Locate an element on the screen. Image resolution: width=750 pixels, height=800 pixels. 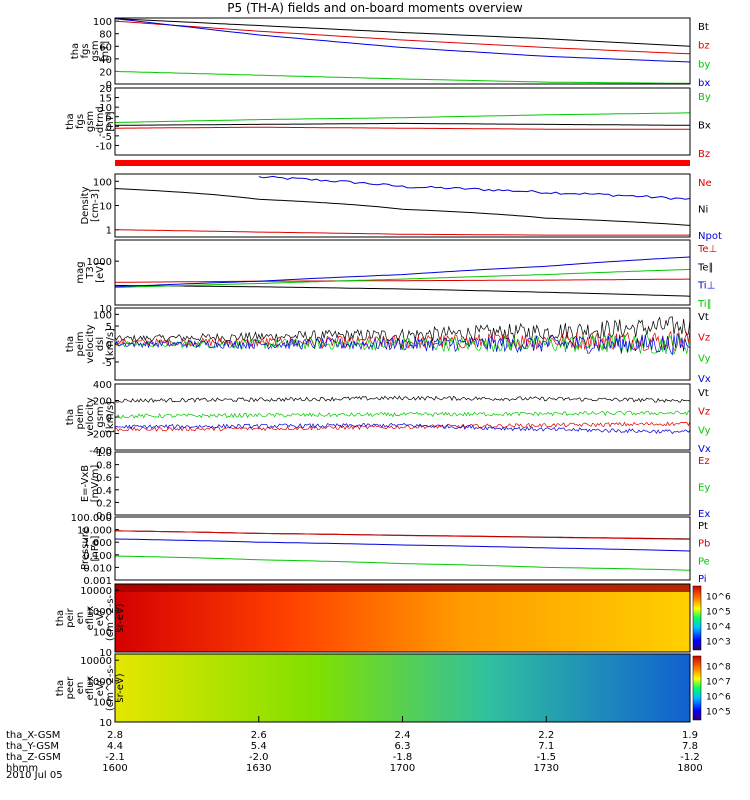
y-tick-label: 0.6 is located at coordinates (104, 478).